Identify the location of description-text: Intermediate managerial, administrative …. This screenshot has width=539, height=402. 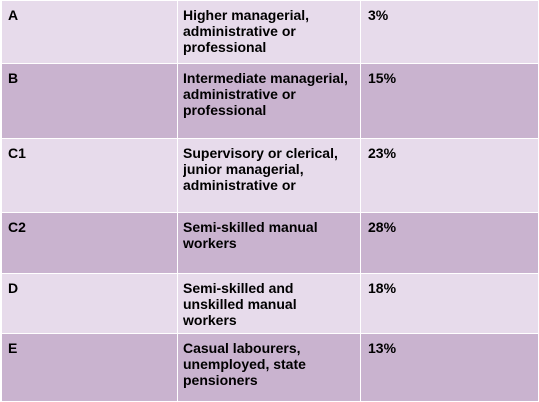
(265, 94).